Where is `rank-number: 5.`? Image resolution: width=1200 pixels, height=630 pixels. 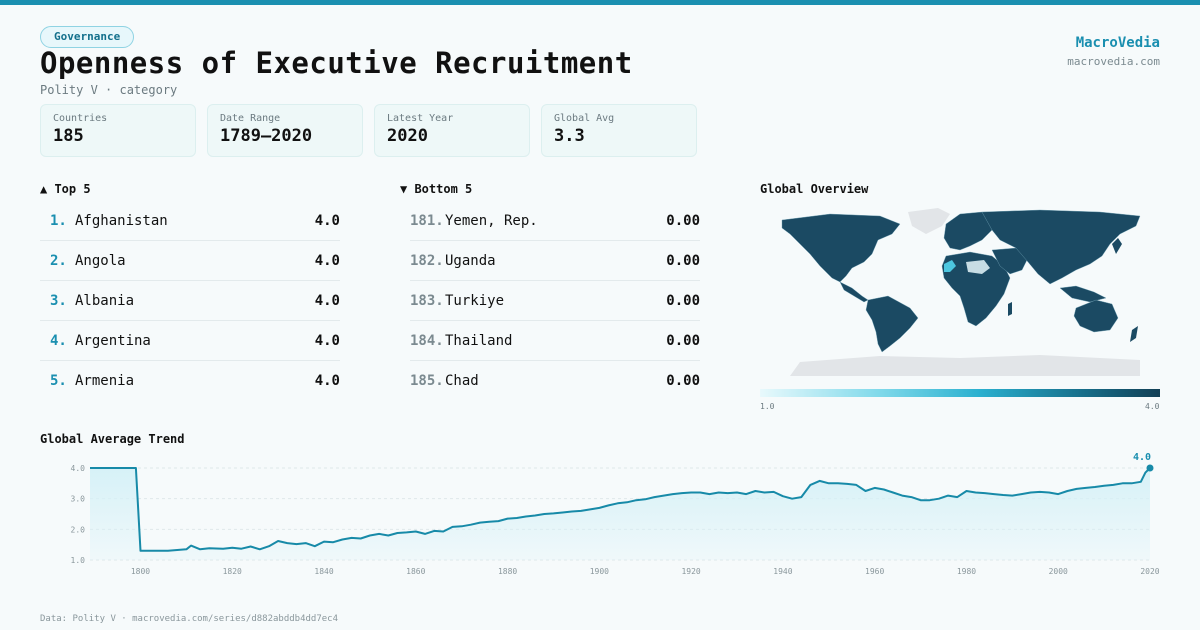
rank-number: 5. is located at coordinates (58, 381).